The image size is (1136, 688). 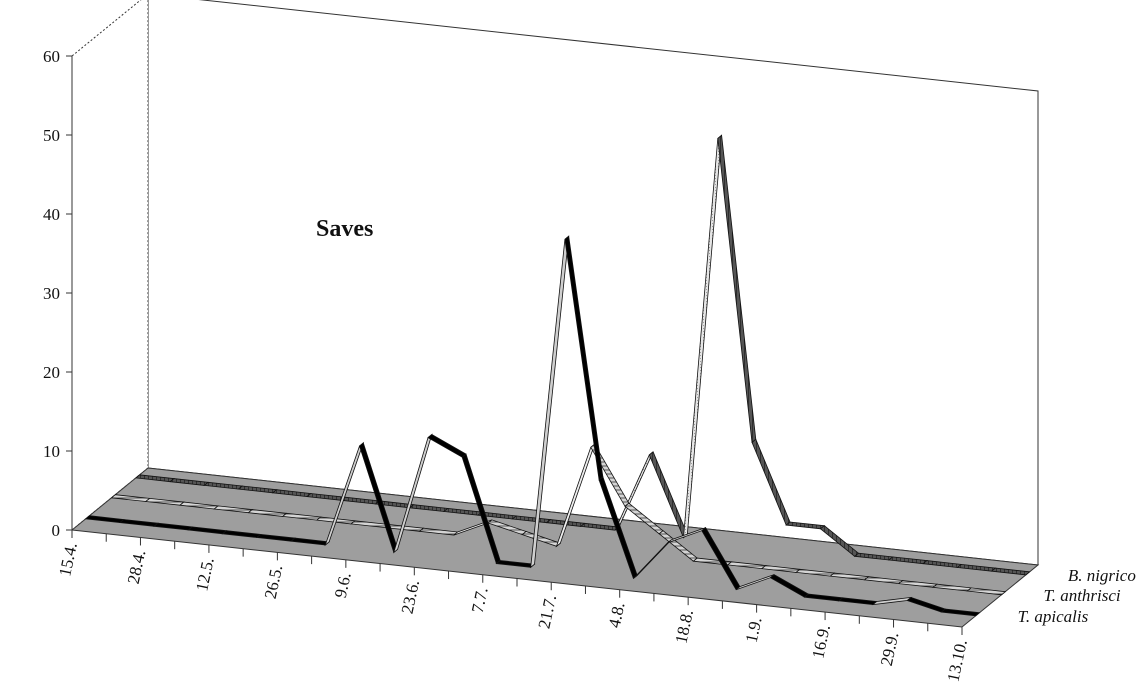 I want to click on series-label: T. apicalis, so click(x=1053, y=616).